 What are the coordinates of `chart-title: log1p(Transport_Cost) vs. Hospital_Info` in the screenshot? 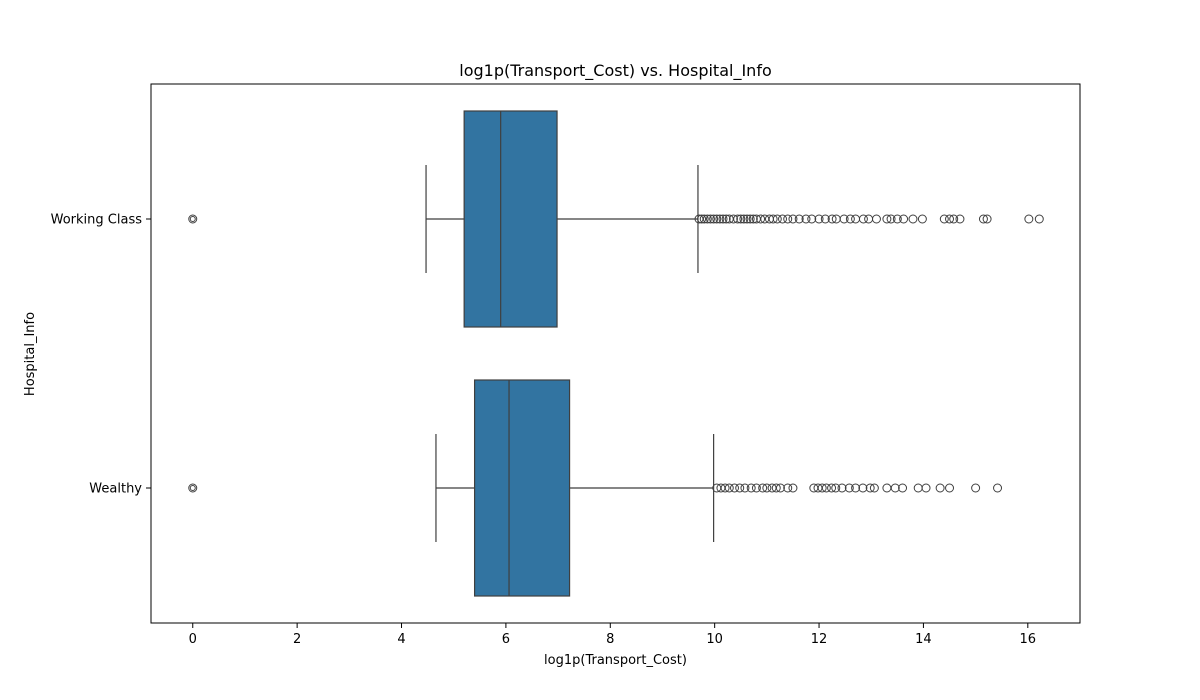 It's located at (615, 71).